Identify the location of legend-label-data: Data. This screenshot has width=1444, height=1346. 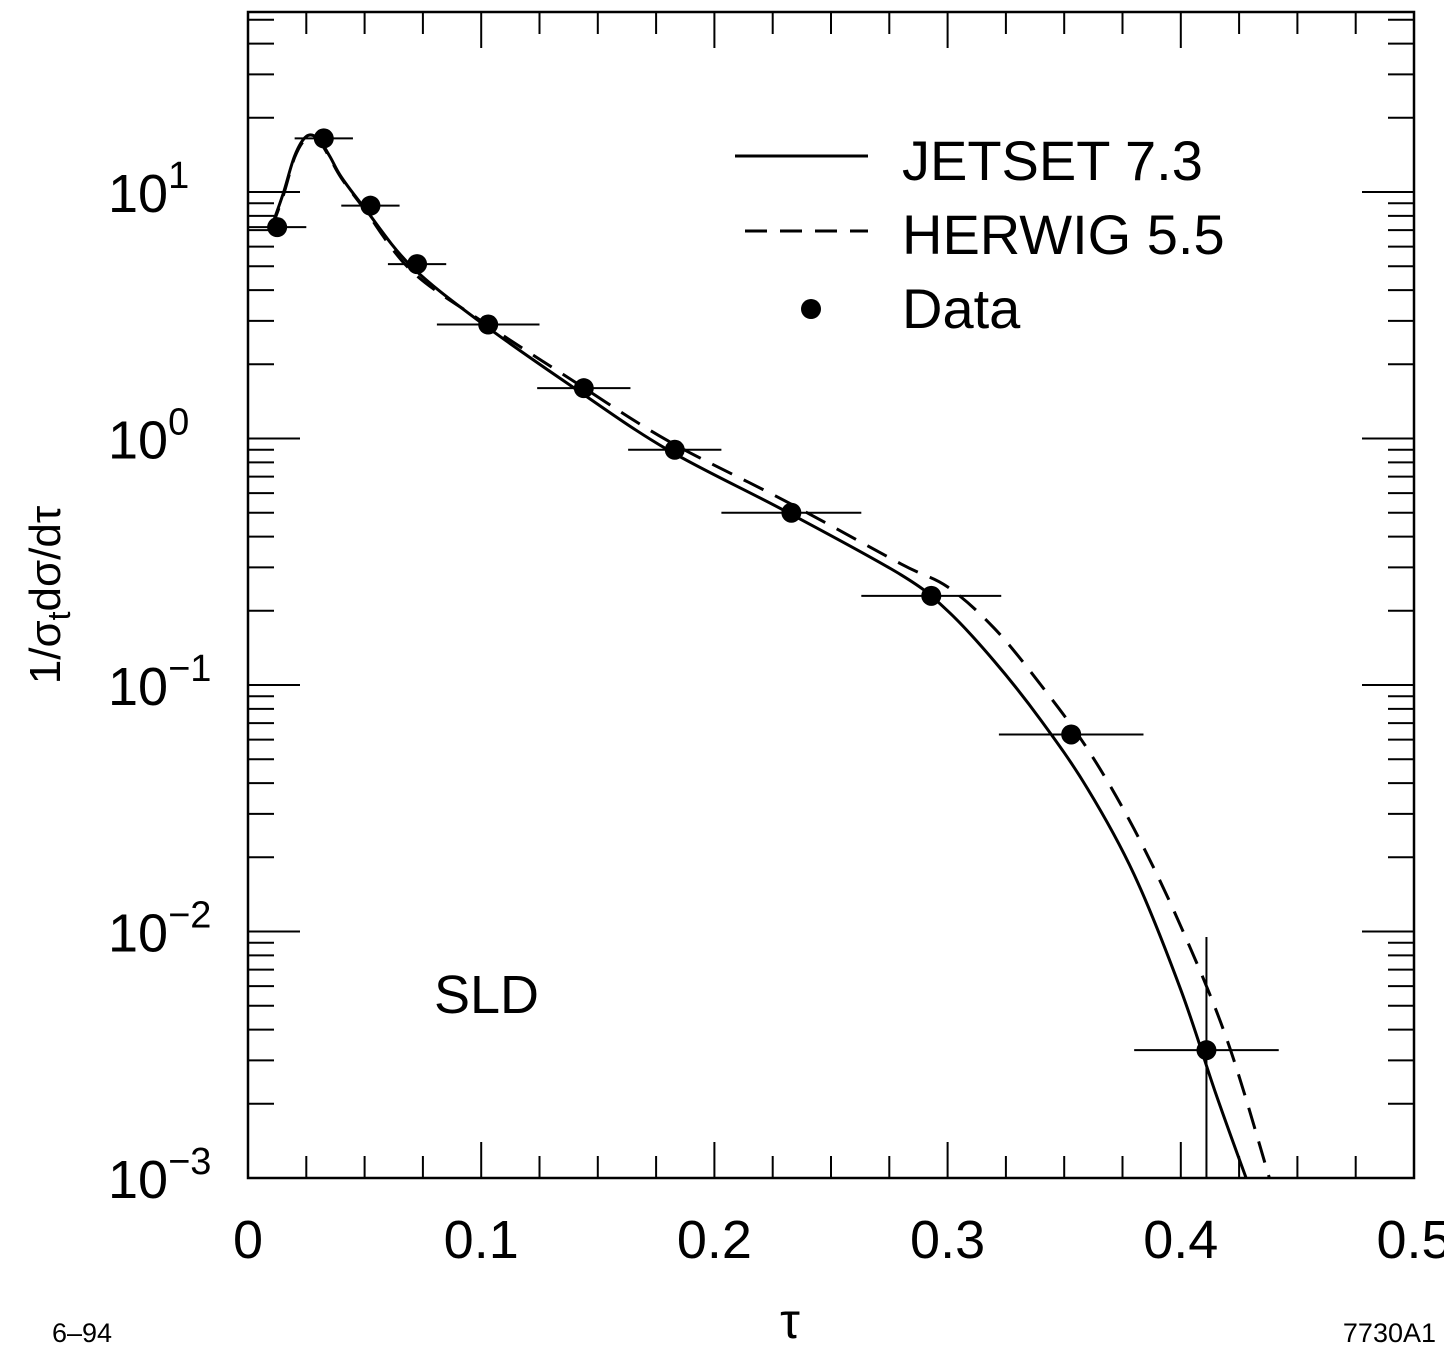
(961, 308).